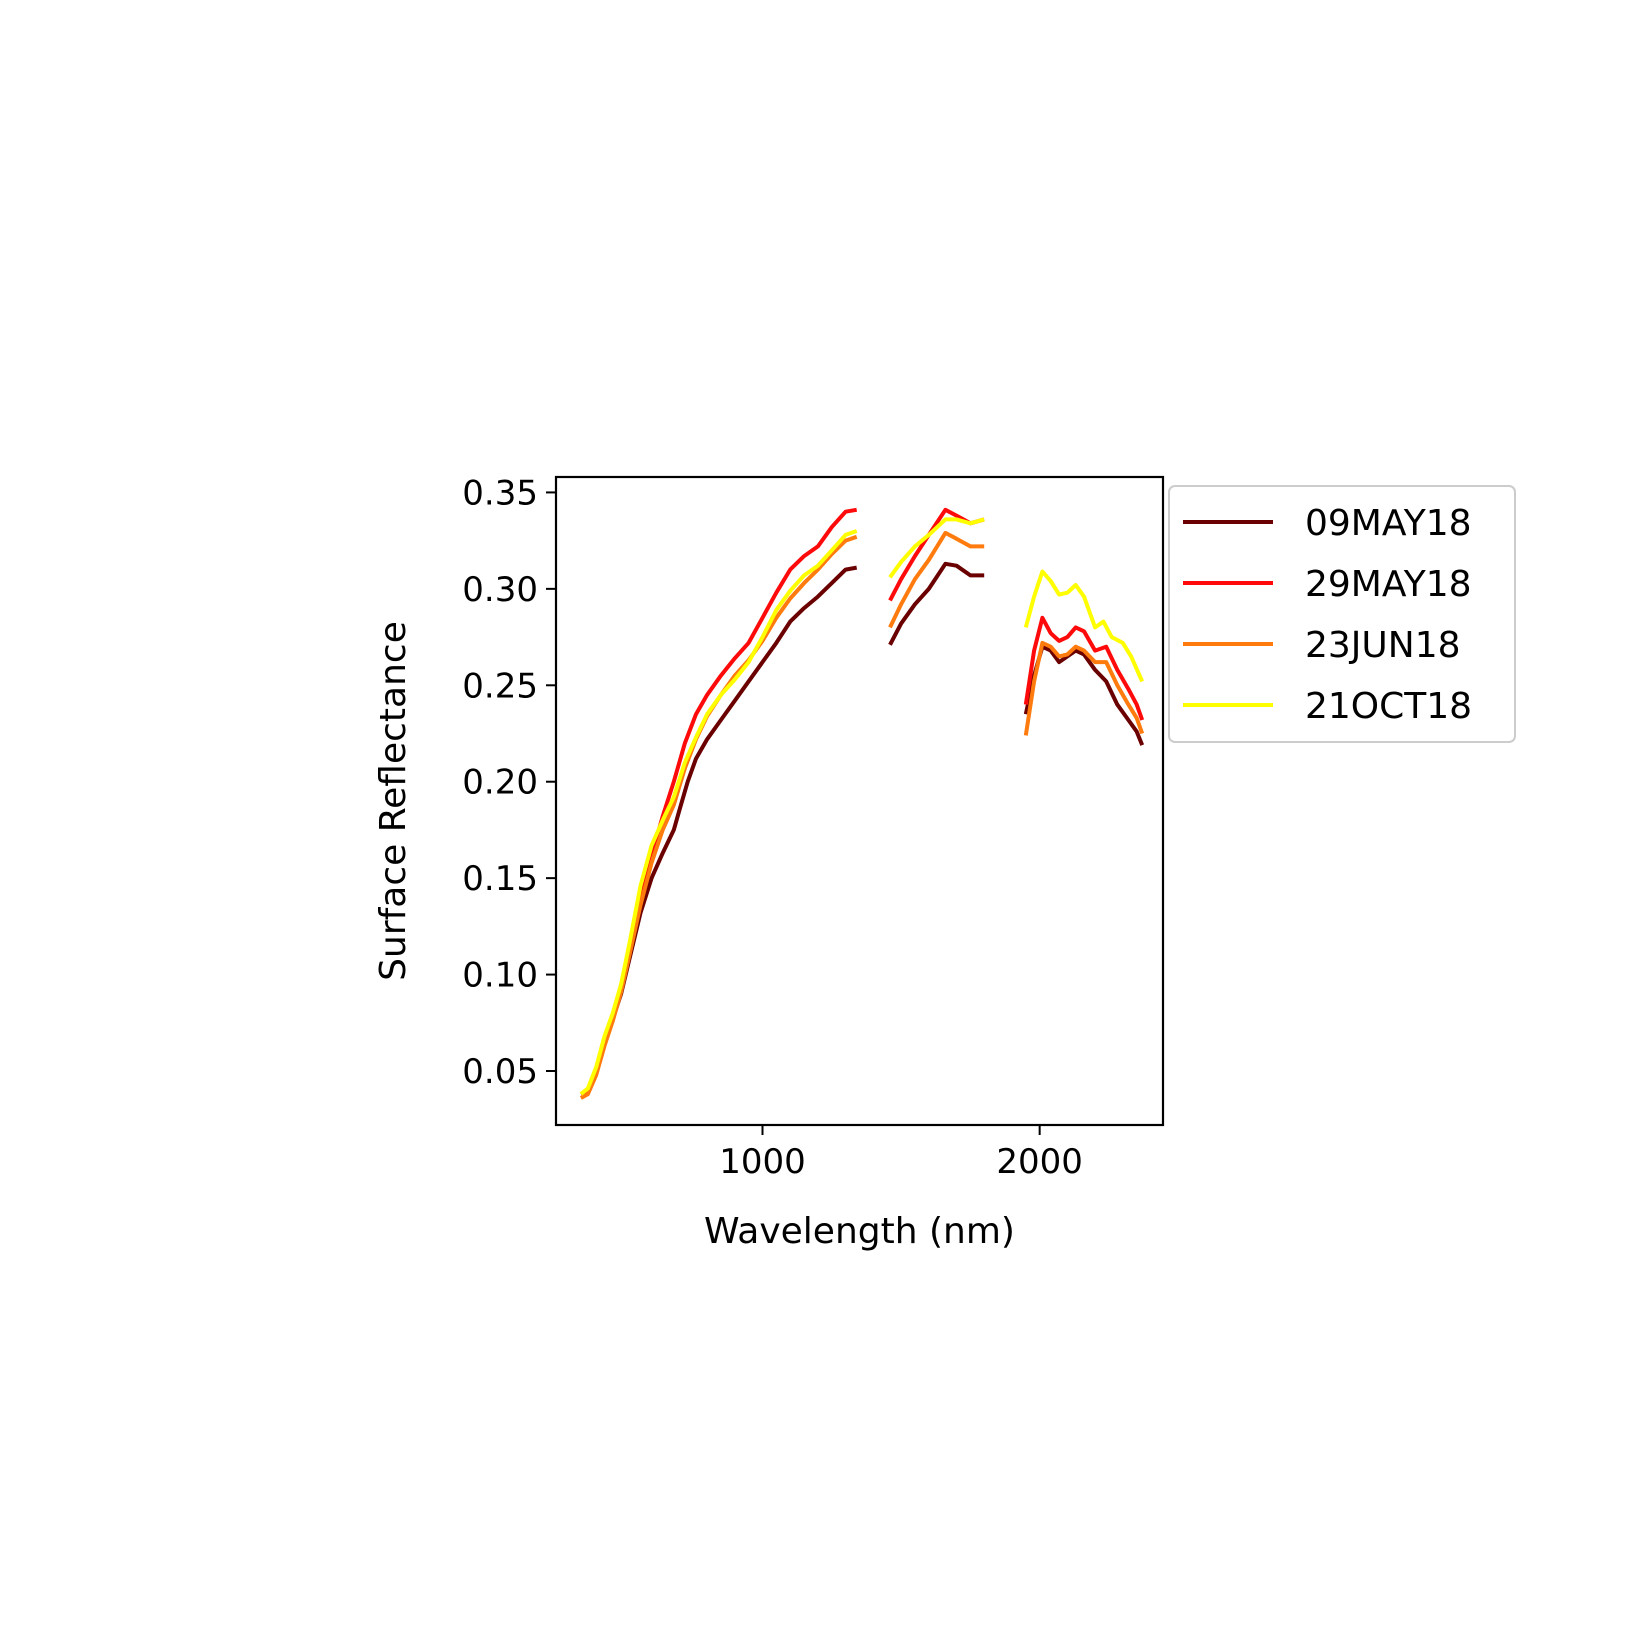 Image resolution: width=1650 pixels, height=1650 pixels. I want to click on y-axis: 0.05 0.10 0.15 0.20 0.25 0.30 0.35, so click(509, 782).